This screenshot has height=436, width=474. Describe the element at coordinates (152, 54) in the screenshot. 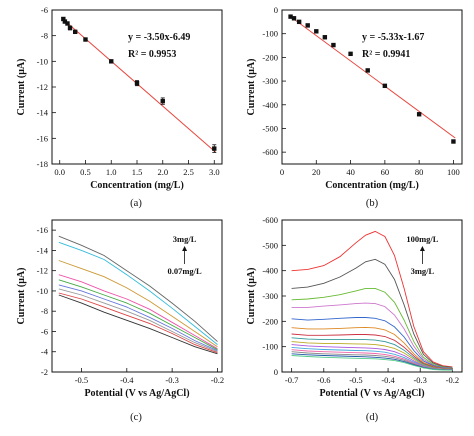

I see `fit-r-squared: R² = 0.9953` at that location.